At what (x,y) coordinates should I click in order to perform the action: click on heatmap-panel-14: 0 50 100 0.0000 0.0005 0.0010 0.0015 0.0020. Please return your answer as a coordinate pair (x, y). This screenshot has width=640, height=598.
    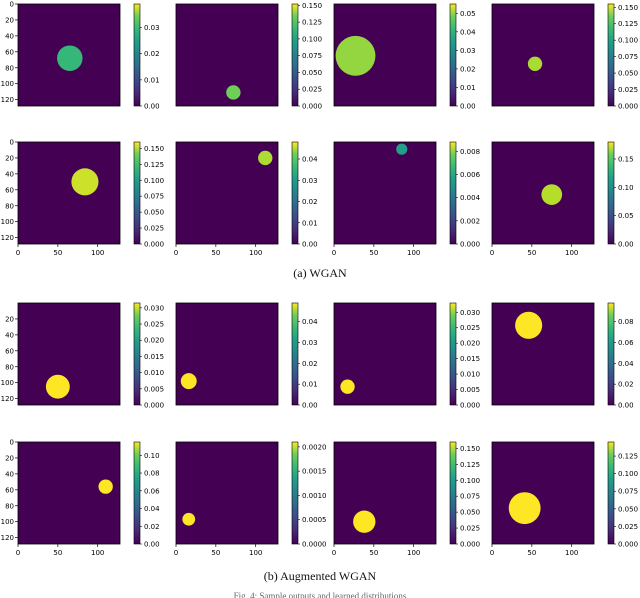
    Looking at the image, I should click on (250, 499).